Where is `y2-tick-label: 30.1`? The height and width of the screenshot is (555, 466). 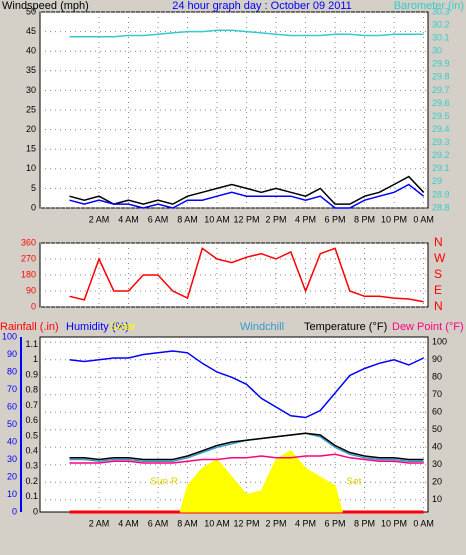 y2-tick-label: 30.1 is located at coordinates (441, 38).